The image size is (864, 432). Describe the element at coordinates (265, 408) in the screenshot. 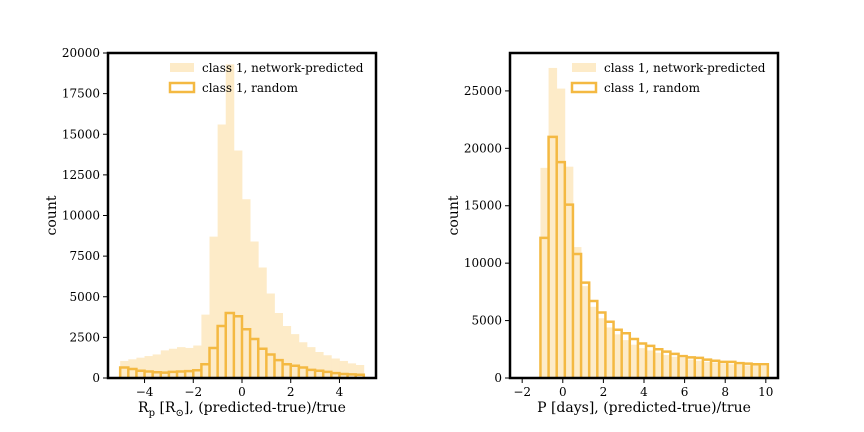

I see `left-x-label-rest: ], (predicted-true)/true` at that location.